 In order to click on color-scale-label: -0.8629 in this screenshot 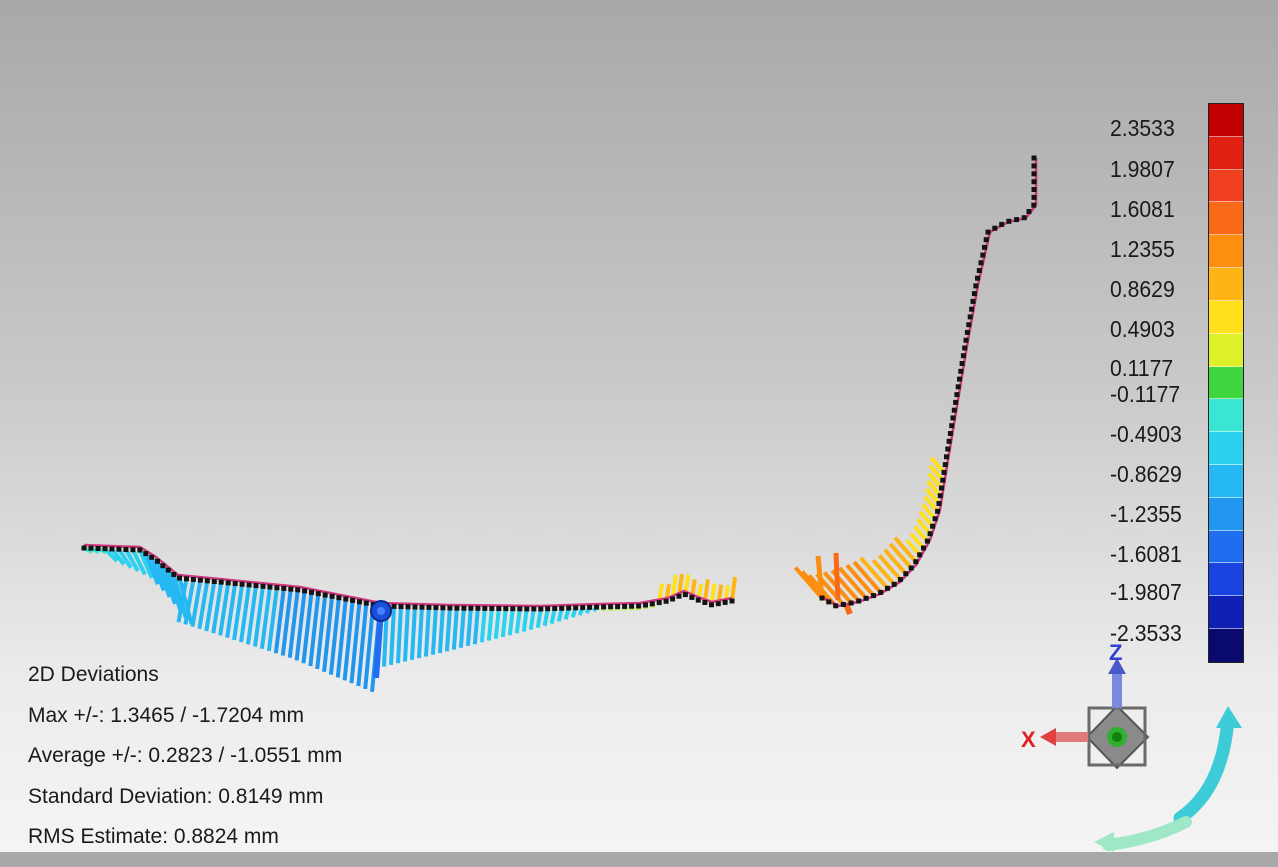, I will do `click(1146, 474)`.